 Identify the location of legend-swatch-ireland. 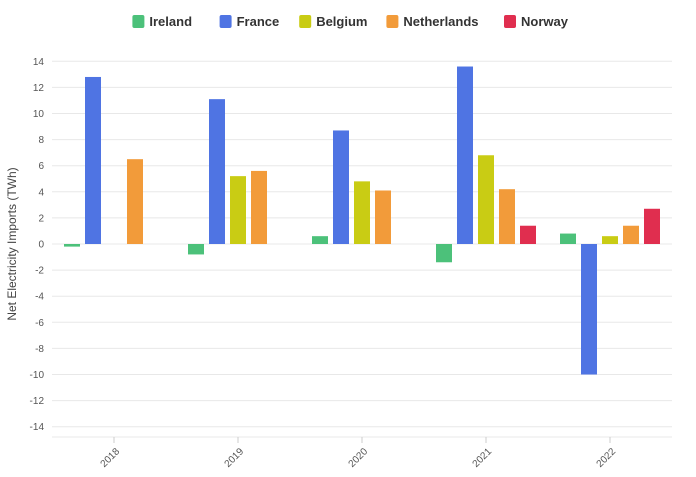
(138, 21).